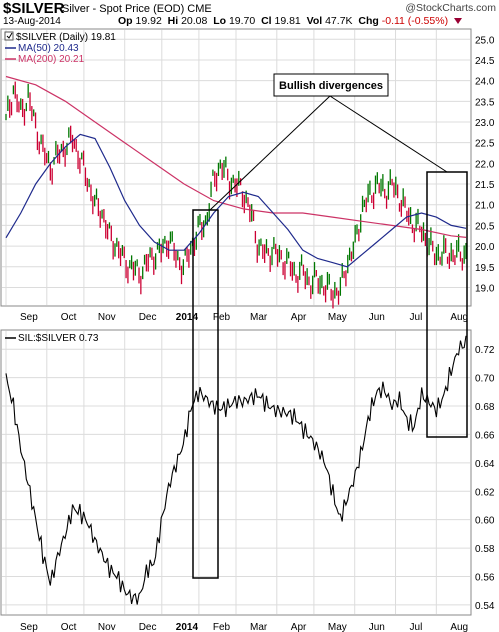 This screenshot has height=632, width=499. I want to click on legend-ma200: MA(200) 20.21, so click(51, 59).